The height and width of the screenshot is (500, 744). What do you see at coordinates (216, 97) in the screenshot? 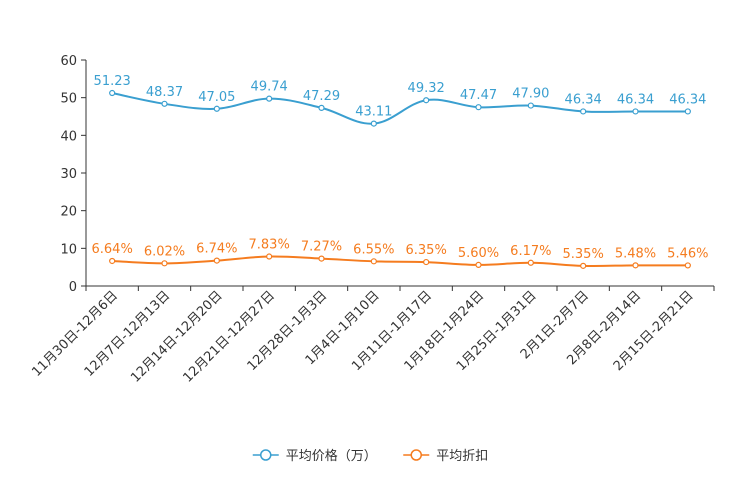
I see `data-label: 47.05` at bounding box center [216, 97].